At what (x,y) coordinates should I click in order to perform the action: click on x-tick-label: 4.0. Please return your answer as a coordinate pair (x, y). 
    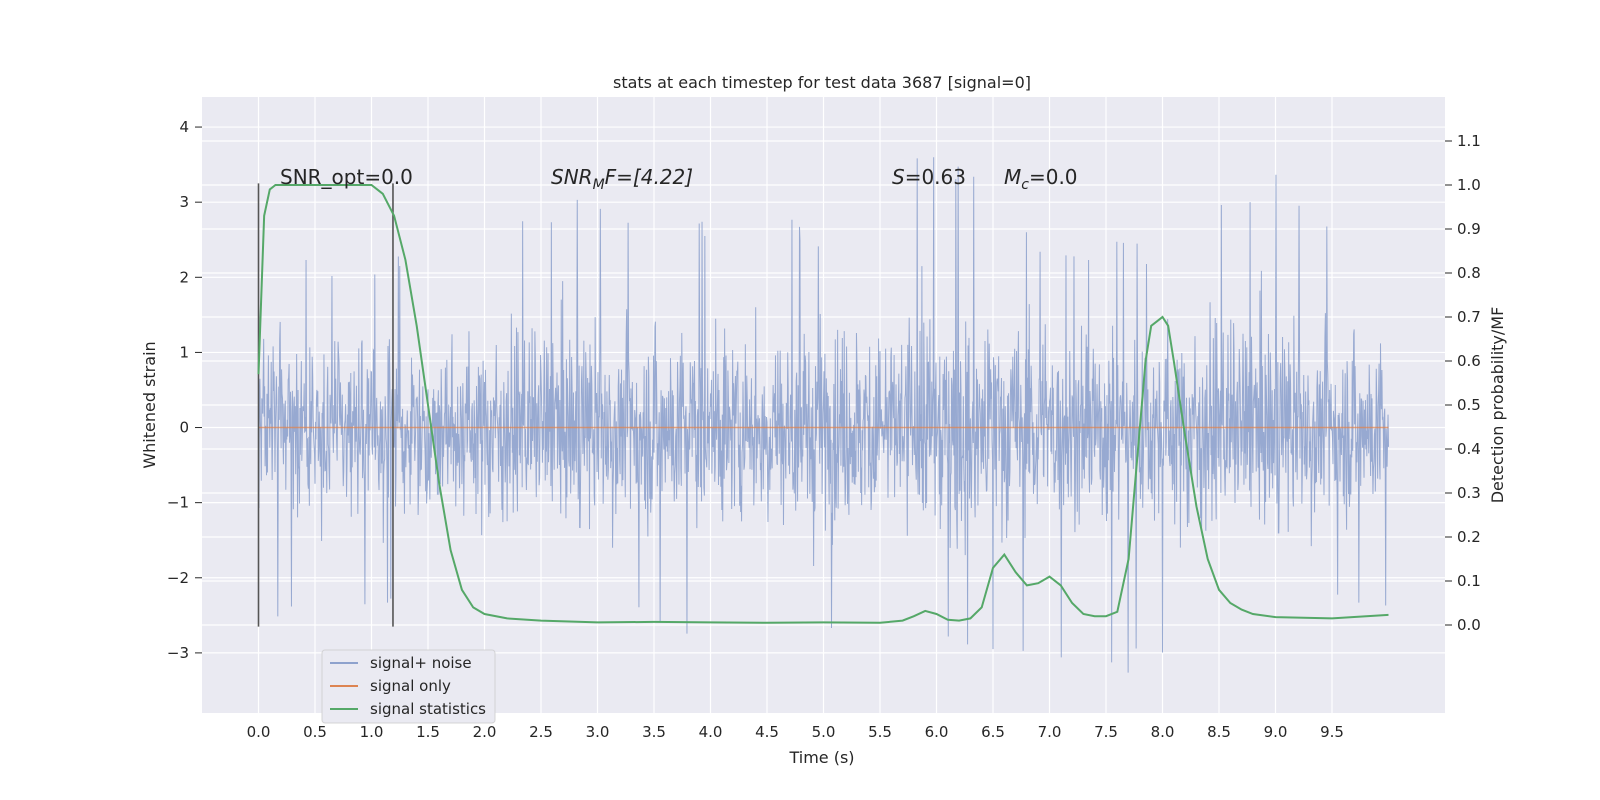
    Looking at the image, I should click on (711, 732).